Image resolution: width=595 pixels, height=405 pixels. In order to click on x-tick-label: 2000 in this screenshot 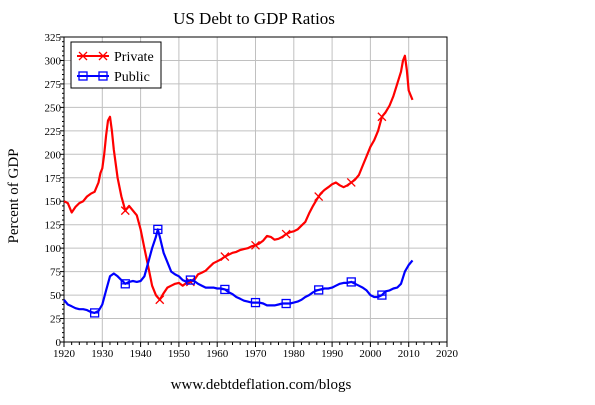, I will do `click(370, 354)`.